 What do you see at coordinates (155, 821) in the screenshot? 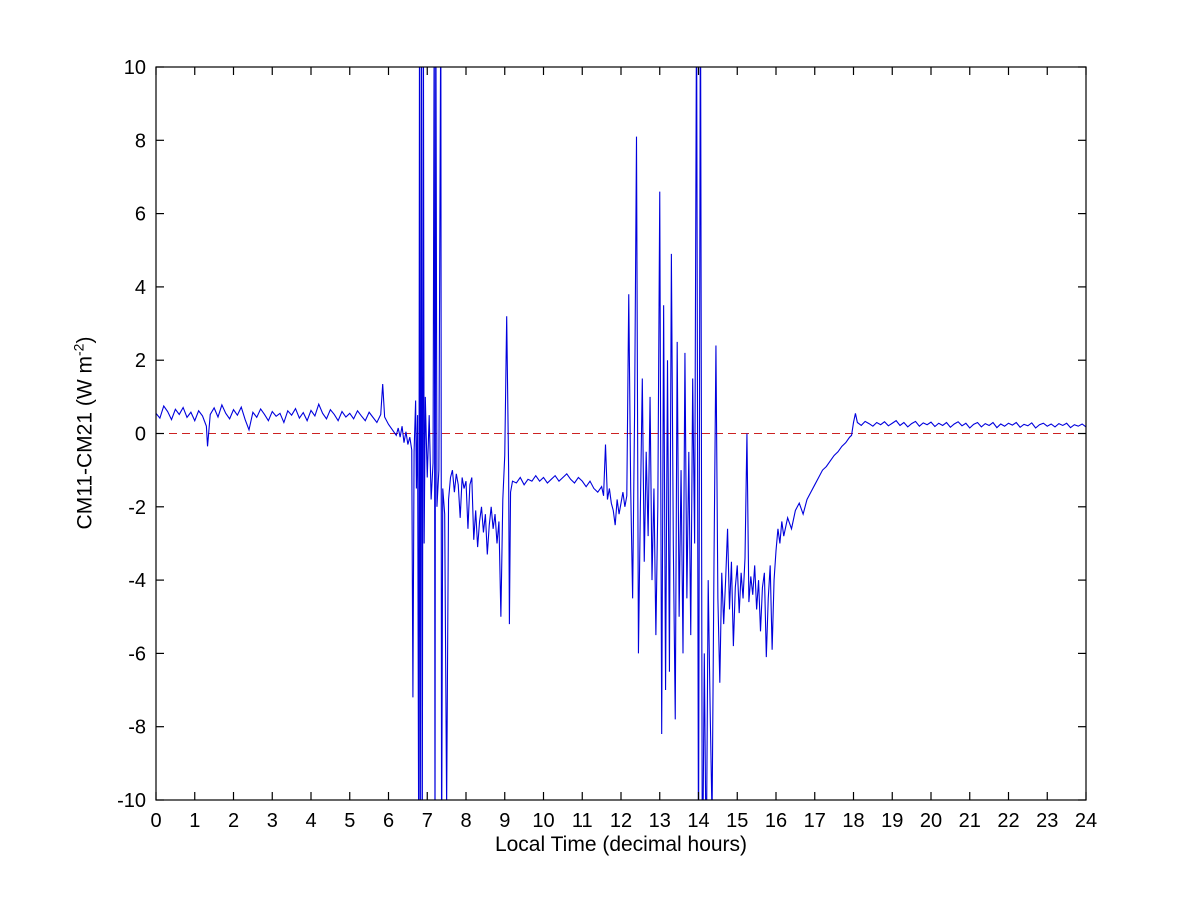
I see `x-tick-label: 0` at bounding box center [155, 821].